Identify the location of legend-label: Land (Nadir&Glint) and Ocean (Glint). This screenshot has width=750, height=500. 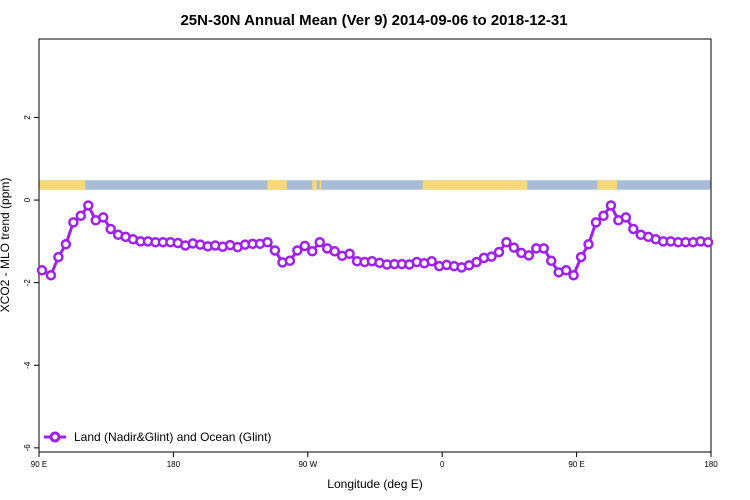
(172, 437).